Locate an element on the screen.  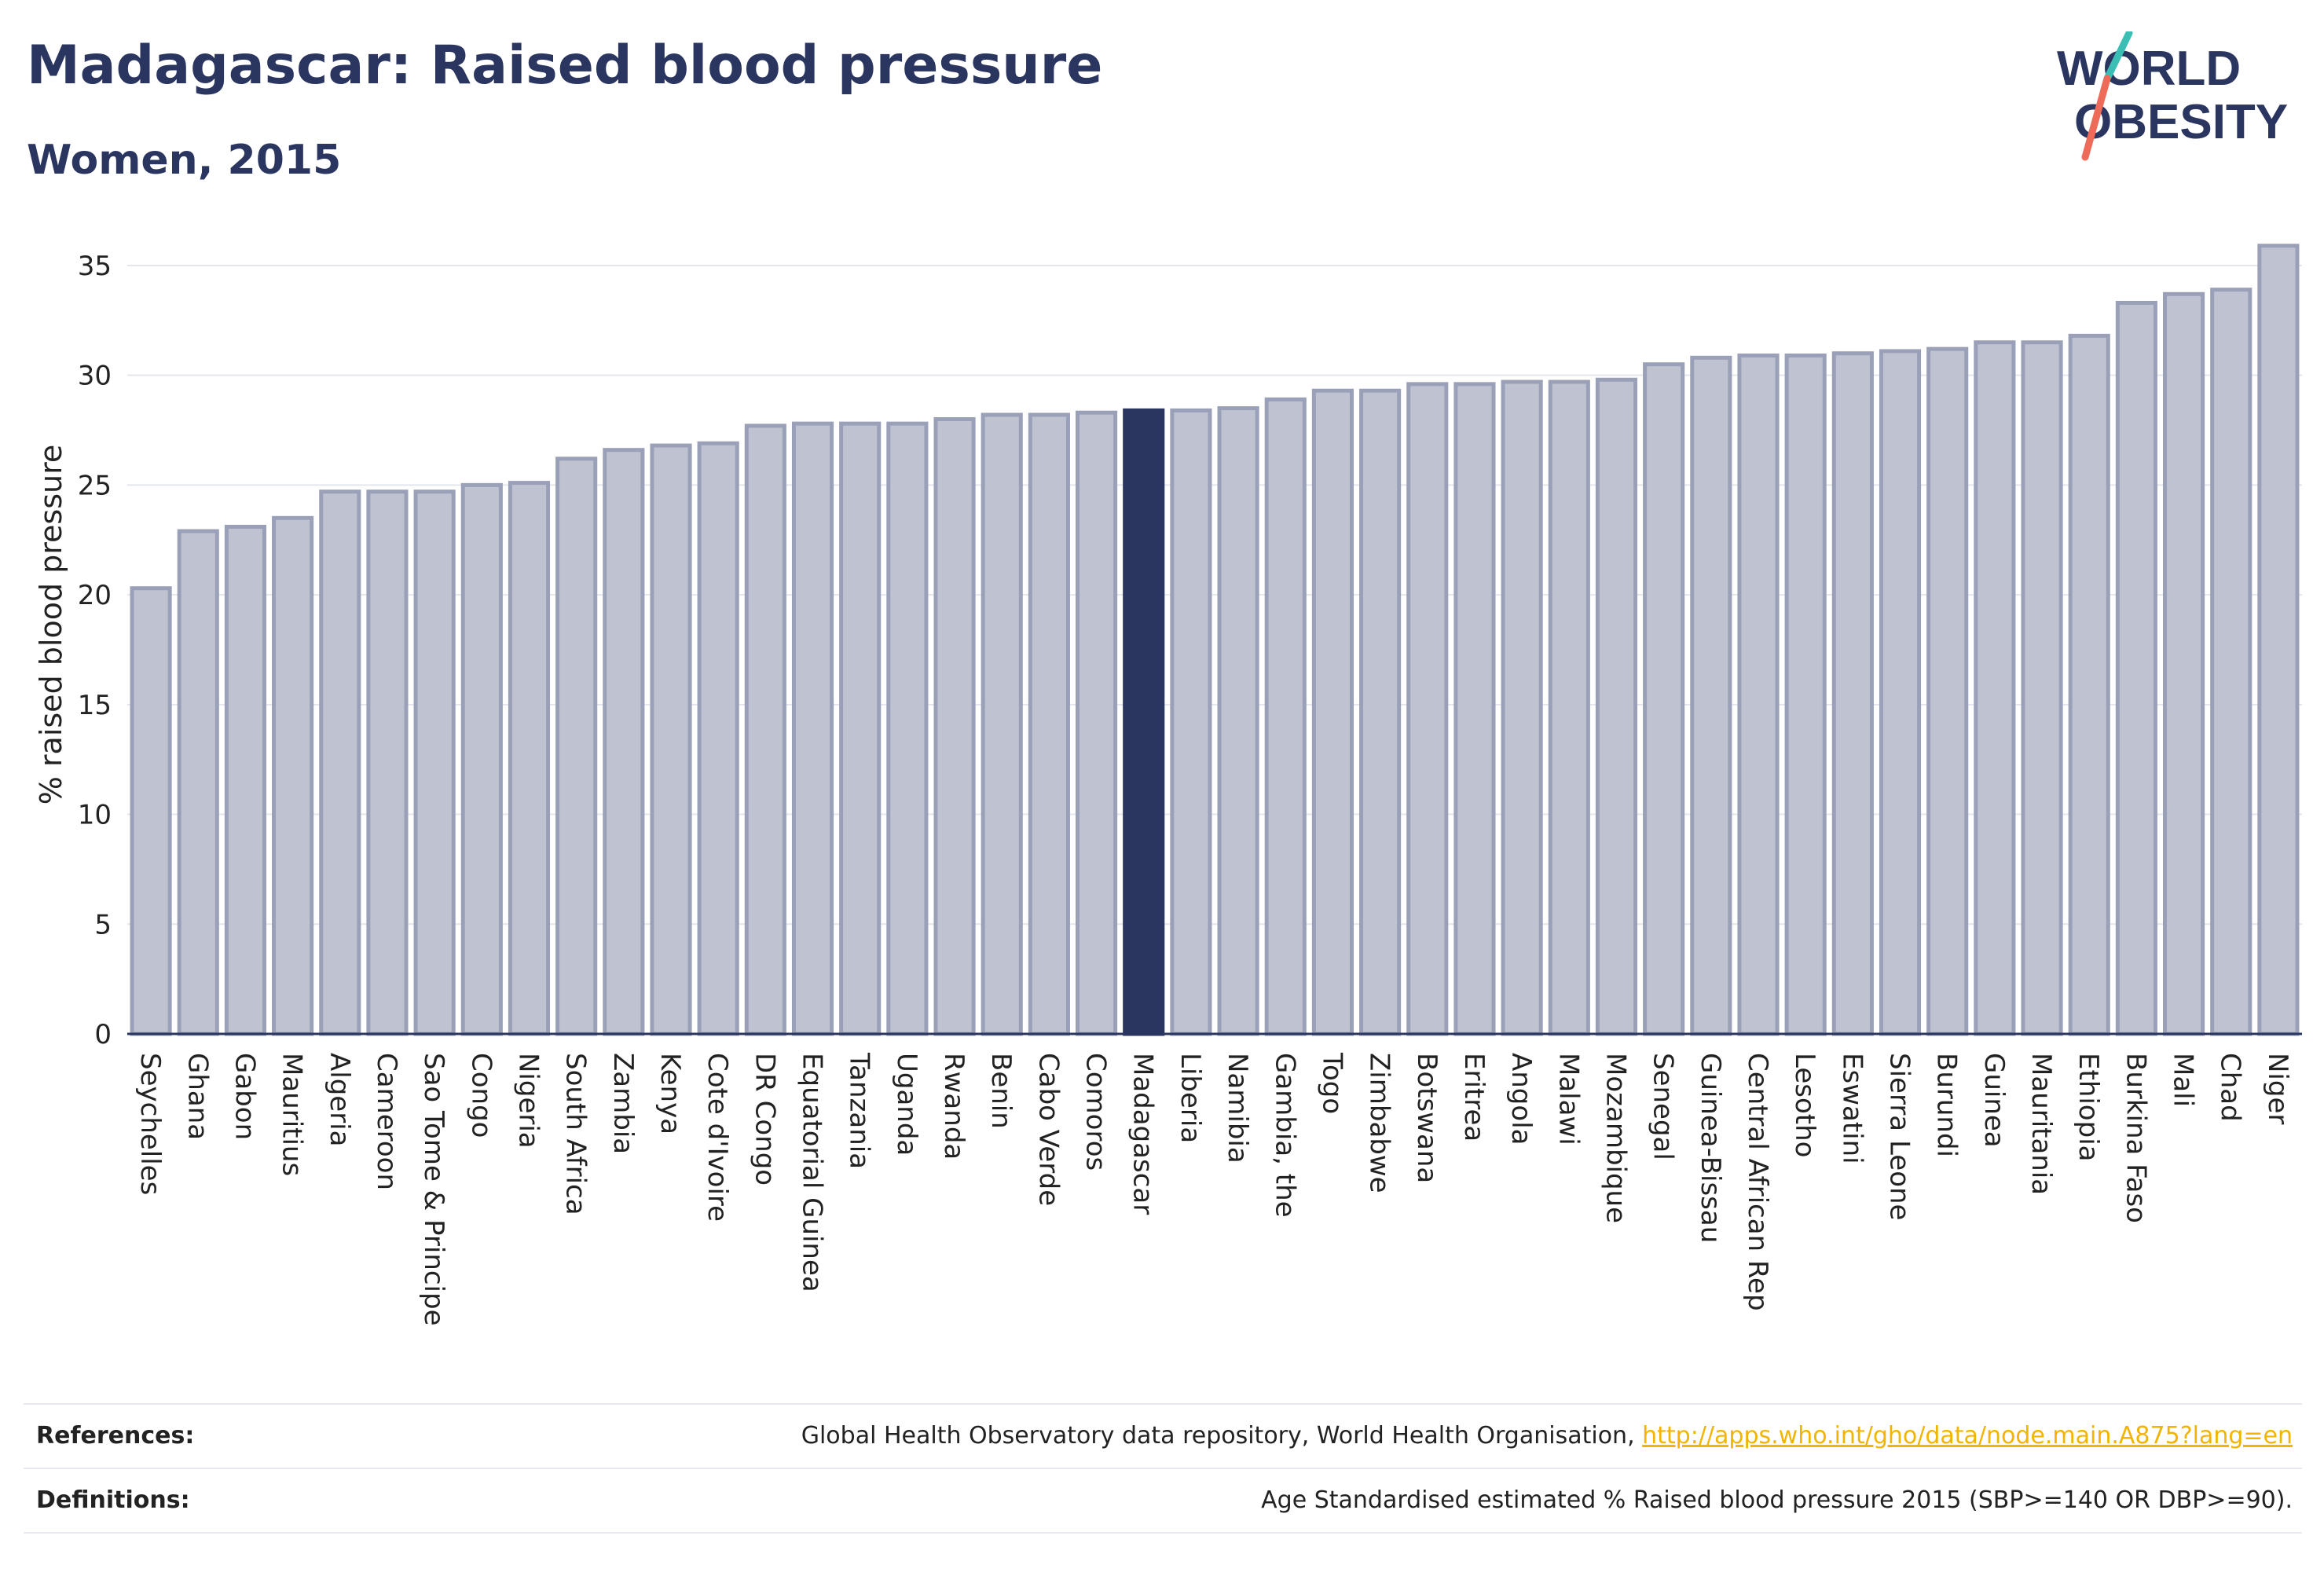
x-tick-label: South Africa is located at coordinates (576, 1134).